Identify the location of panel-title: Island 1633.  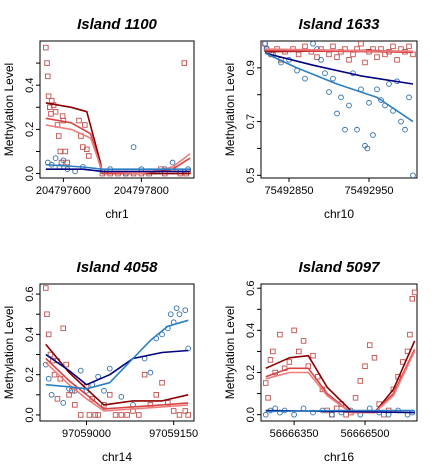
(340, 24).